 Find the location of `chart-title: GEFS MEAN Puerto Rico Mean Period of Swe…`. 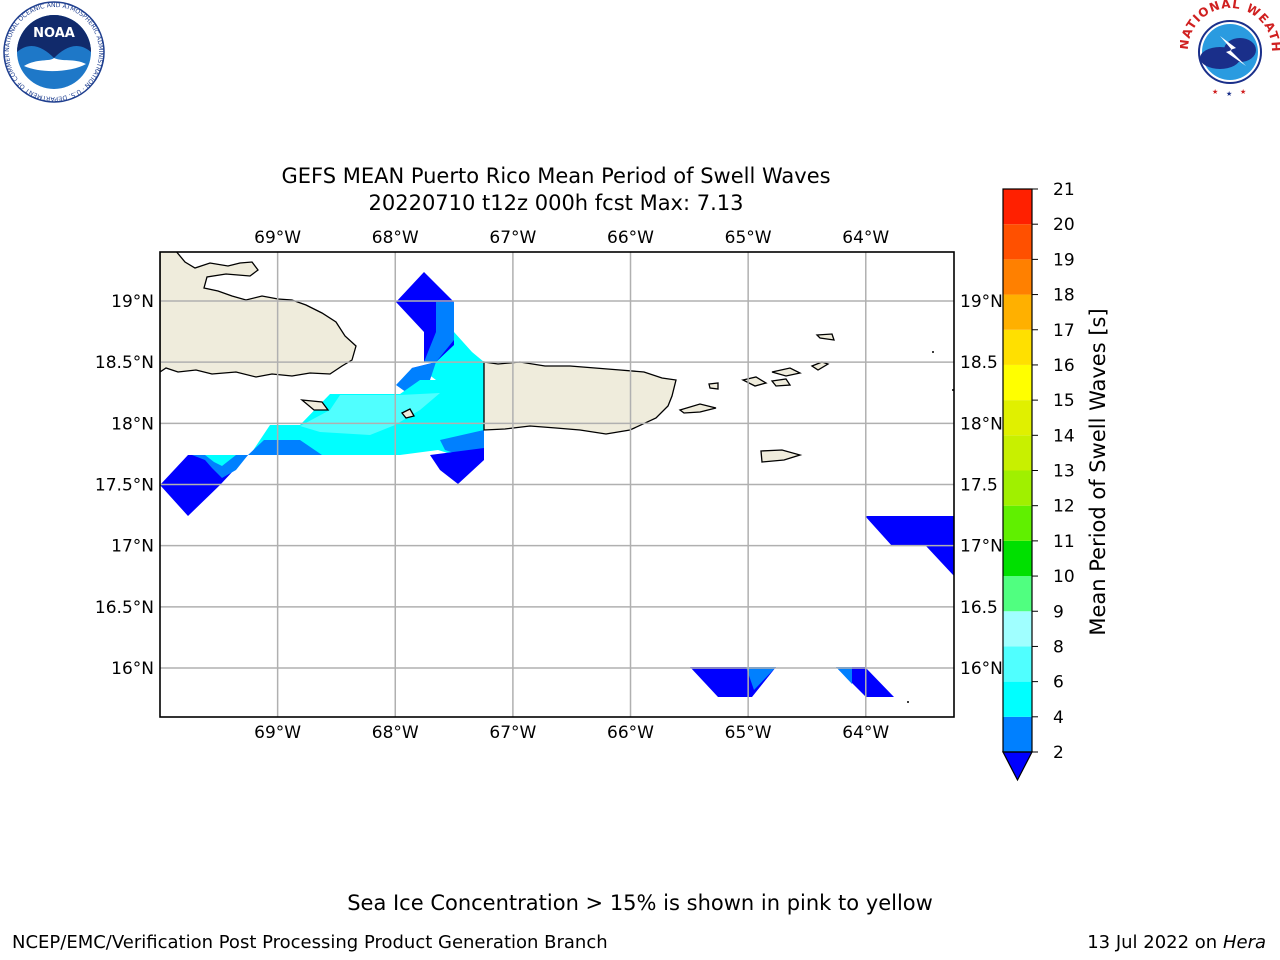

chart-title: GEFS MEAN Puerto Rico Mean Period of Swe… is located at coordinates (556, 176).